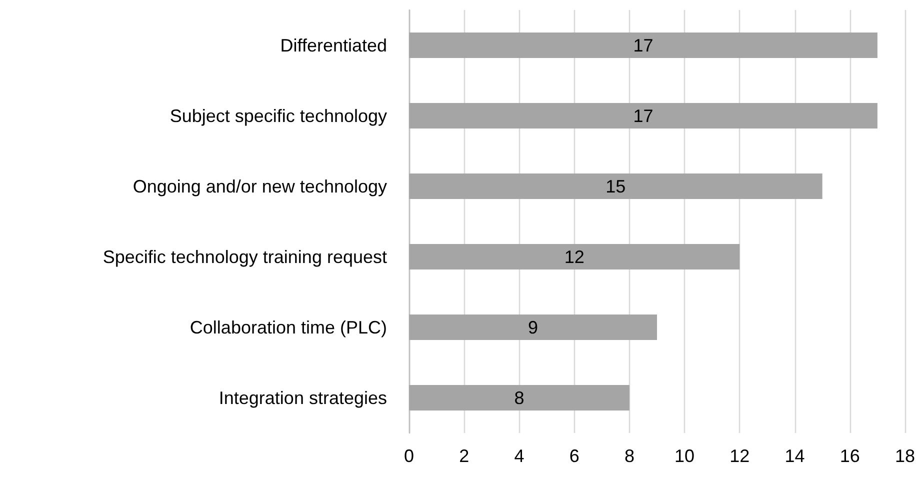 This screenshot has width=924, height=481. What do you see at coordinates (278, 116) in the screenshot?
I see `y-tick-label: Subject specific technology` at bounding box center [278, 116].